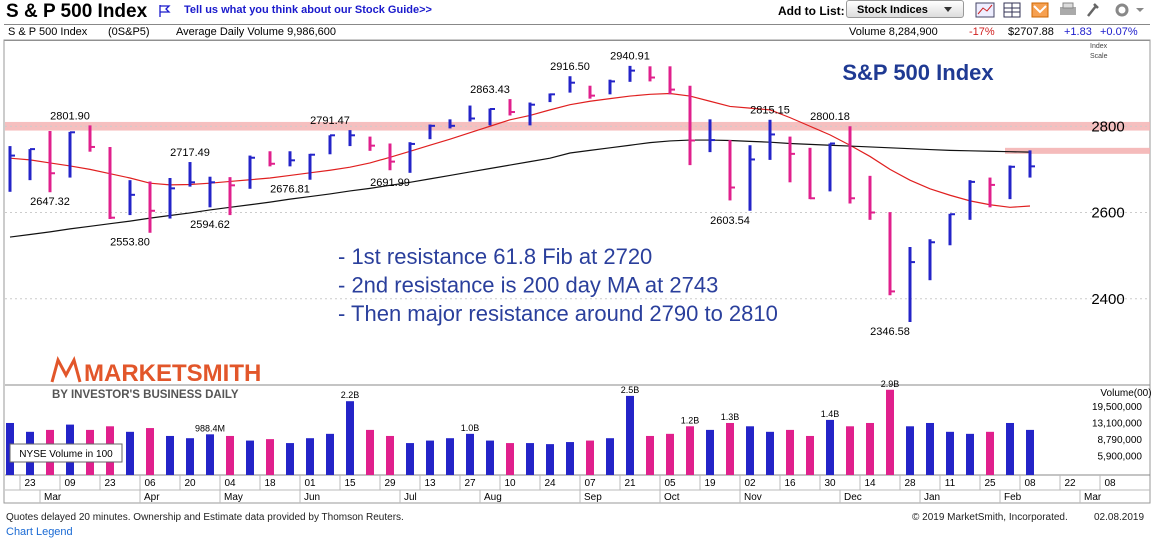 The height and width of the screenshot is (538, 1152). I want to click on month-label: Apr, so click(152, 497).